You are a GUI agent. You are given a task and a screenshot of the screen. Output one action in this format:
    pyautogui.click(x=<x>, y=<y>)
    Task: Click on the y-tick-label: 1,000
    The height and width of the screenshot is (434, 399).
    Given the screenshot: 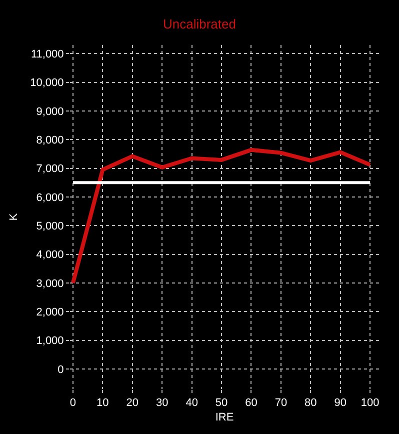 What is the action you would take?
    pyautogui.click(x=50, y=341)
    